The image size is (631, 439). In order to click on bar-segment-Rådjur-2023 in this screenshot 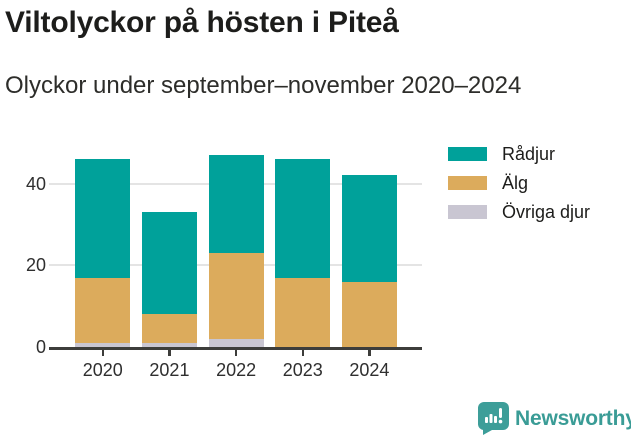, I will do `click(303, 218)`.